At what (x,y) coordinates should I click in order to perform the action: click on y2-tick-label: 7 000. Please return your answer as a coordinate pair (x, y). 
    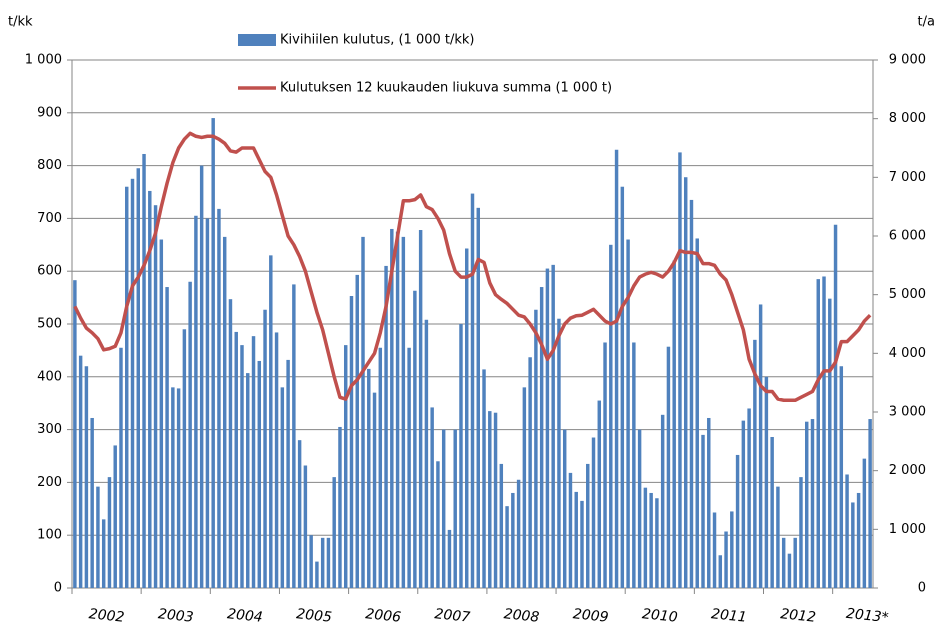
    Looking at the image, I should click on (907, 177).